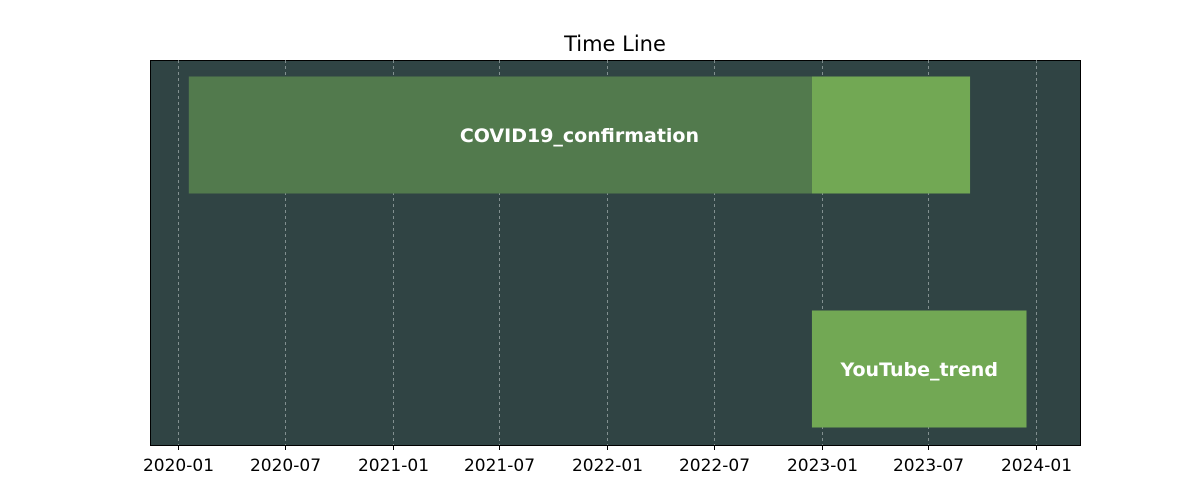 The width and height of the screenshot is (1200, 500). Describe the element at coordinates (928, 466) in the screenshot. I see `x-tick-label: 2023-07` at that location.